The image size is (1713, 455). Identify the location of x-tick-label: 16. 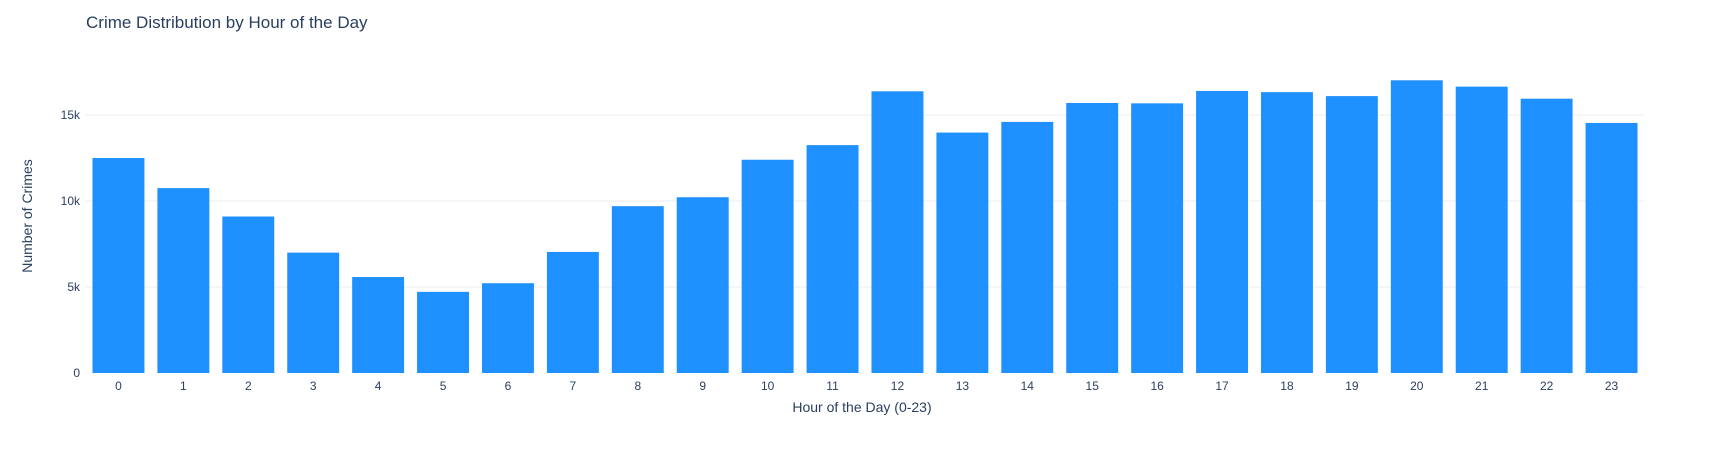
(1157, 386).